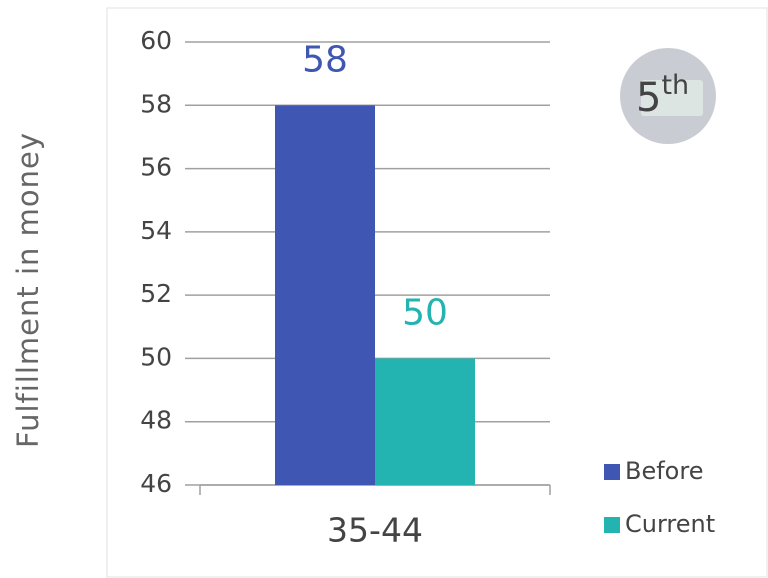 The image size is (768, 578). I want to click on legend-label: Before, so click(664, 471).